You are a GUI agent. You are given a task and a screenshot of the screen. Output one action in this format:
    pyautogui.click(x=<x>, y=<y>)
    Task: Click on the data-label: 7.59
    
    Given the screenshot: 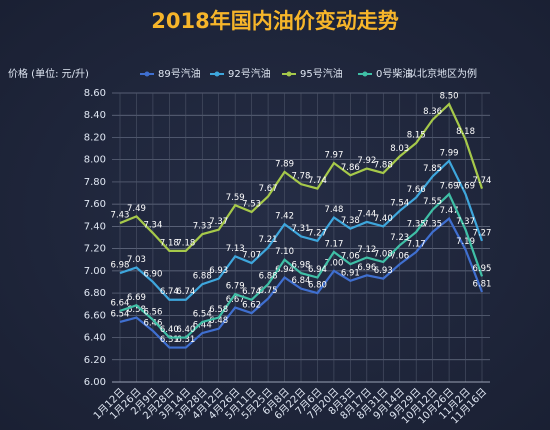 What is the action you would take?
    pyautogui.click(x=235, y=198)
    